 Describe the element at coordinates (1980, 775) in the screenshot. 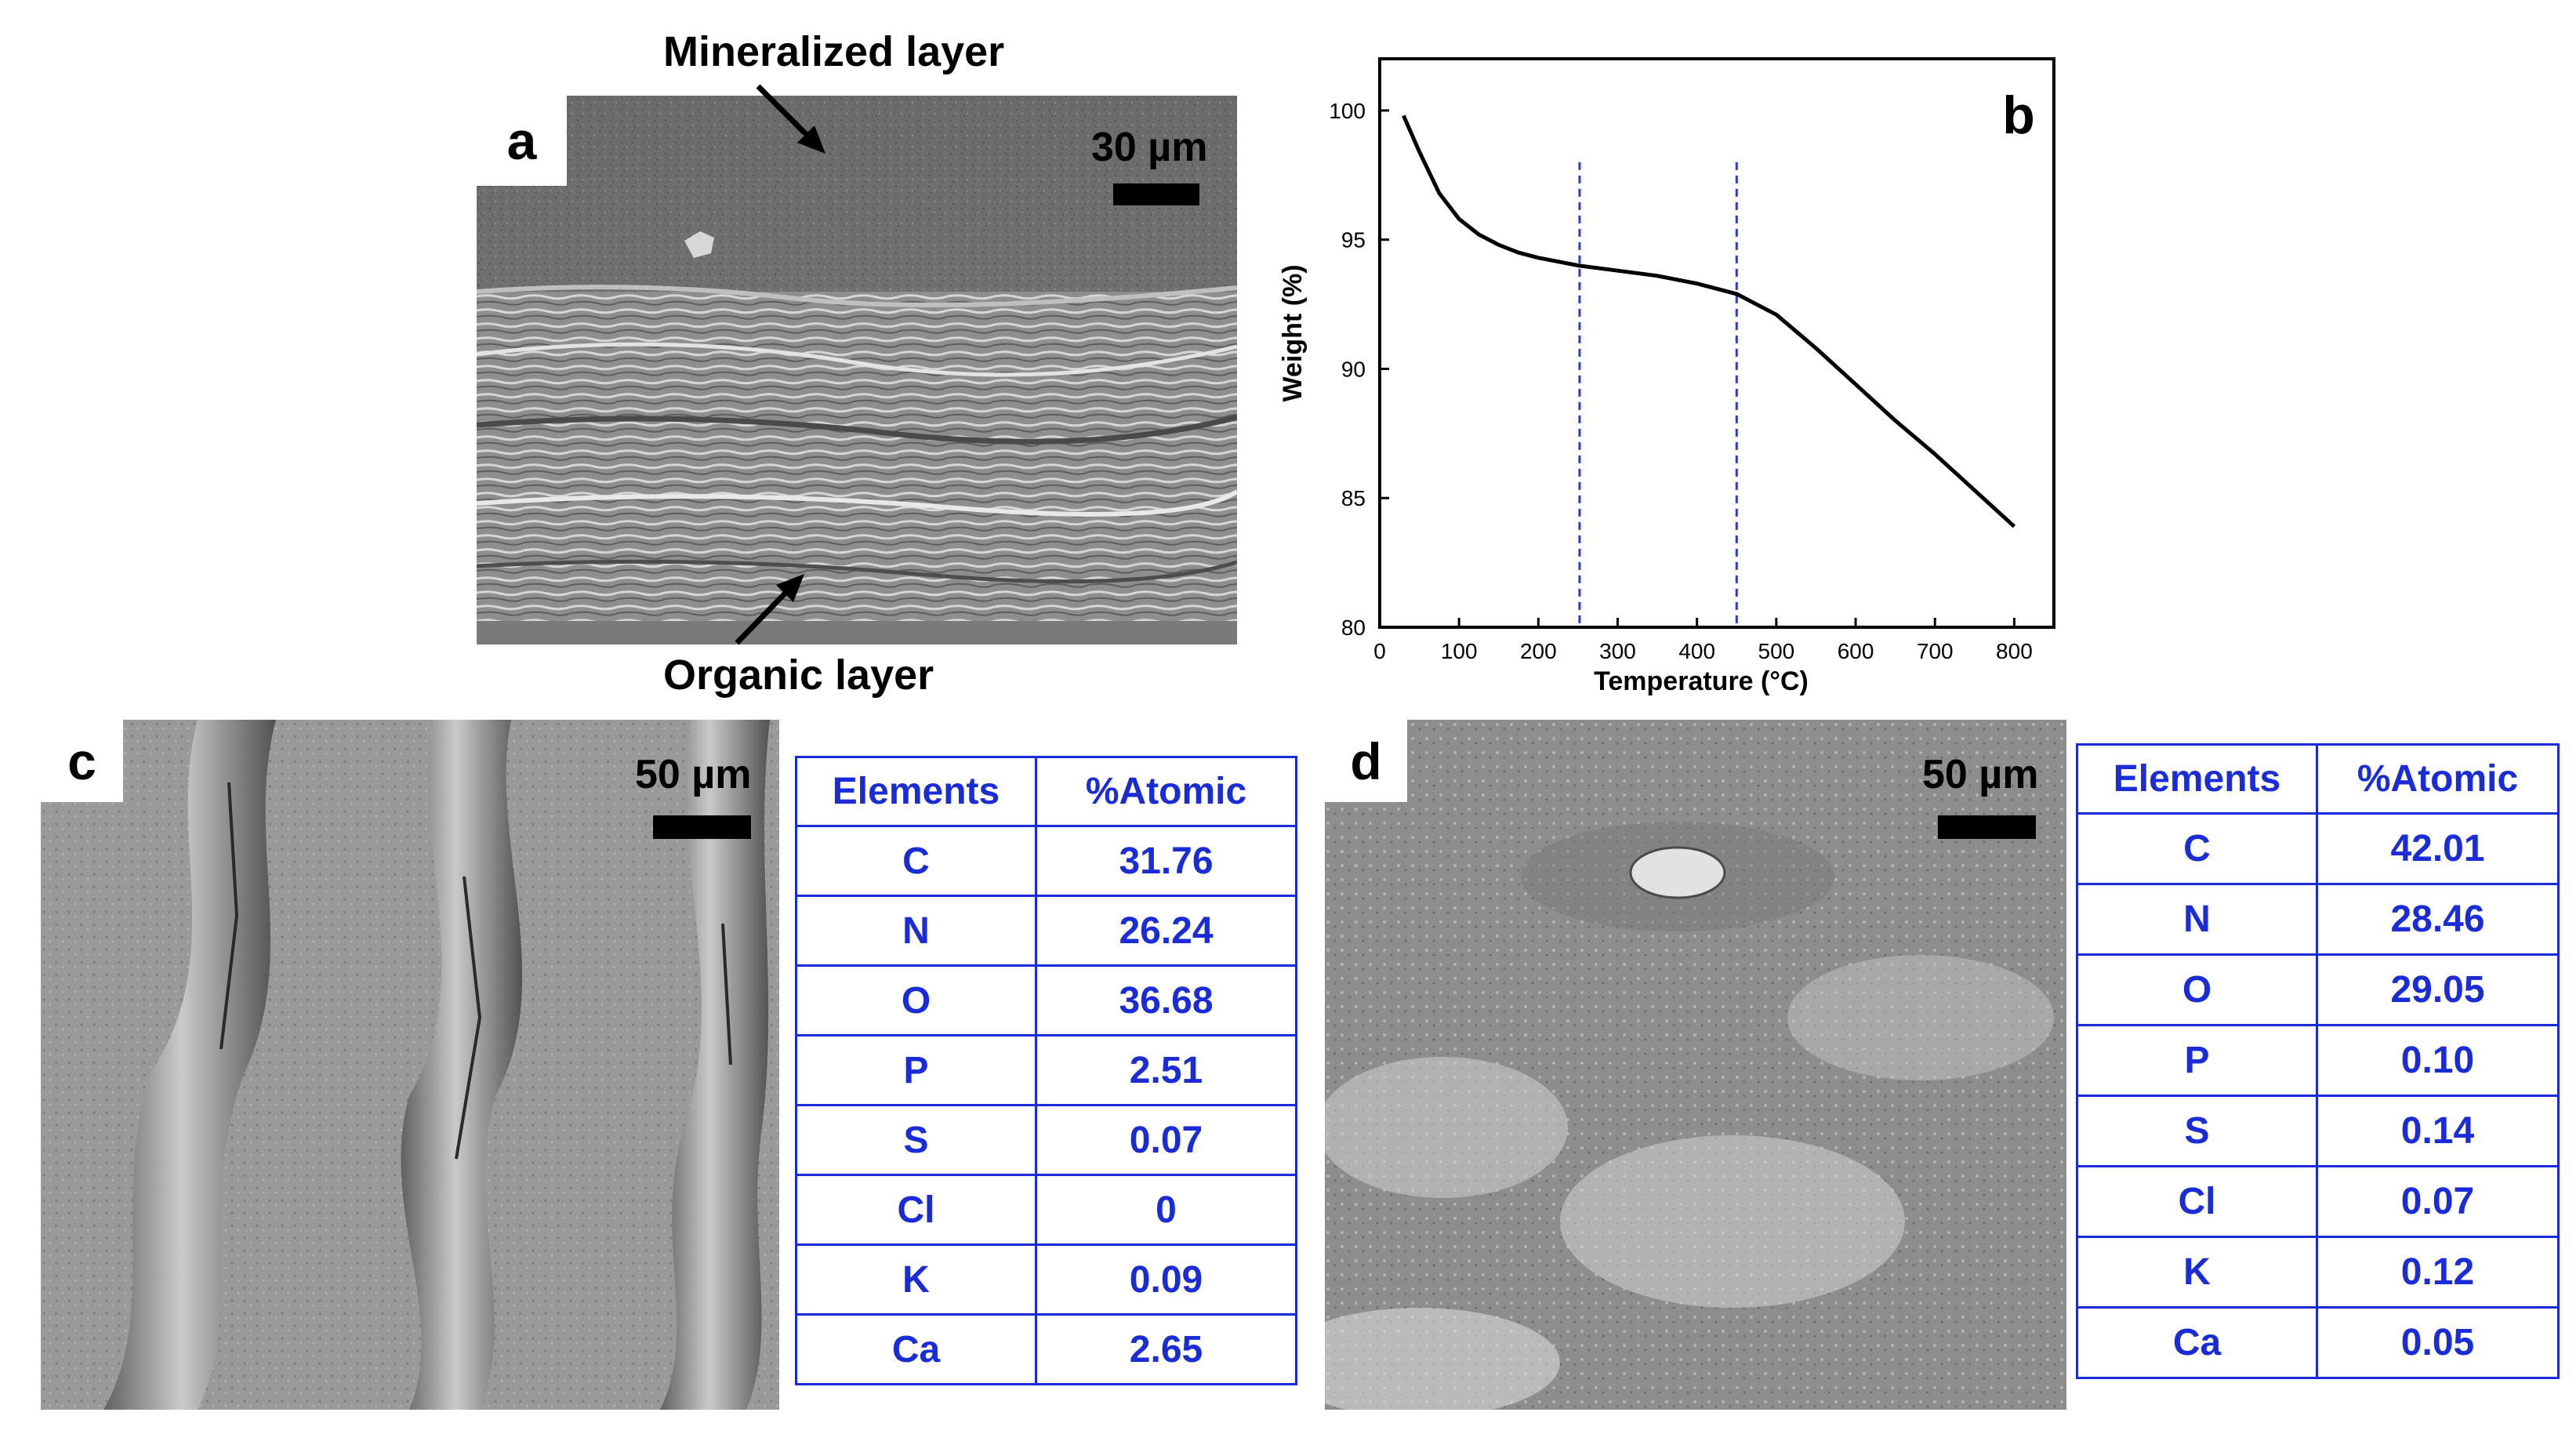

I see `scale-label-d: 50 µm` at that location.